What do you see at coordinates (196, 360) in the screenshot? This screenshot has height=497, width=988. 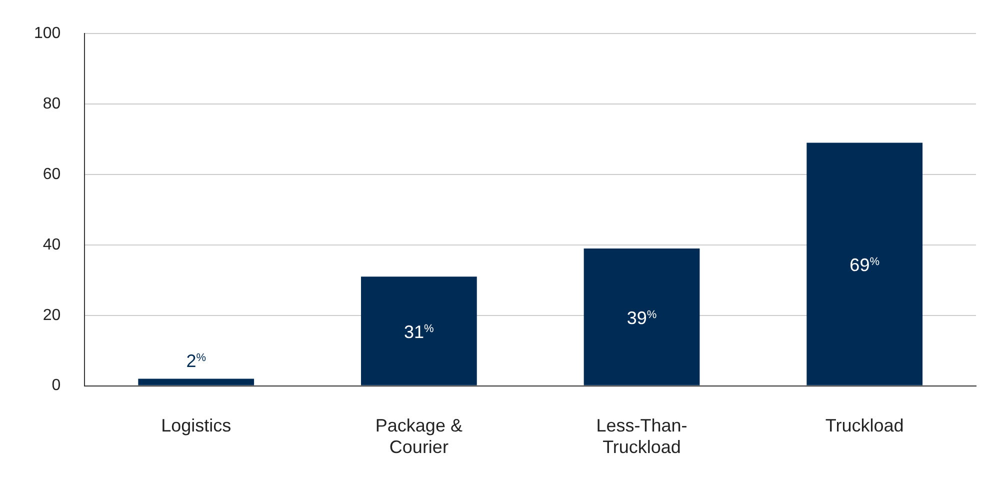 I see `data-label: 2%` at bounding box center [196, 360].